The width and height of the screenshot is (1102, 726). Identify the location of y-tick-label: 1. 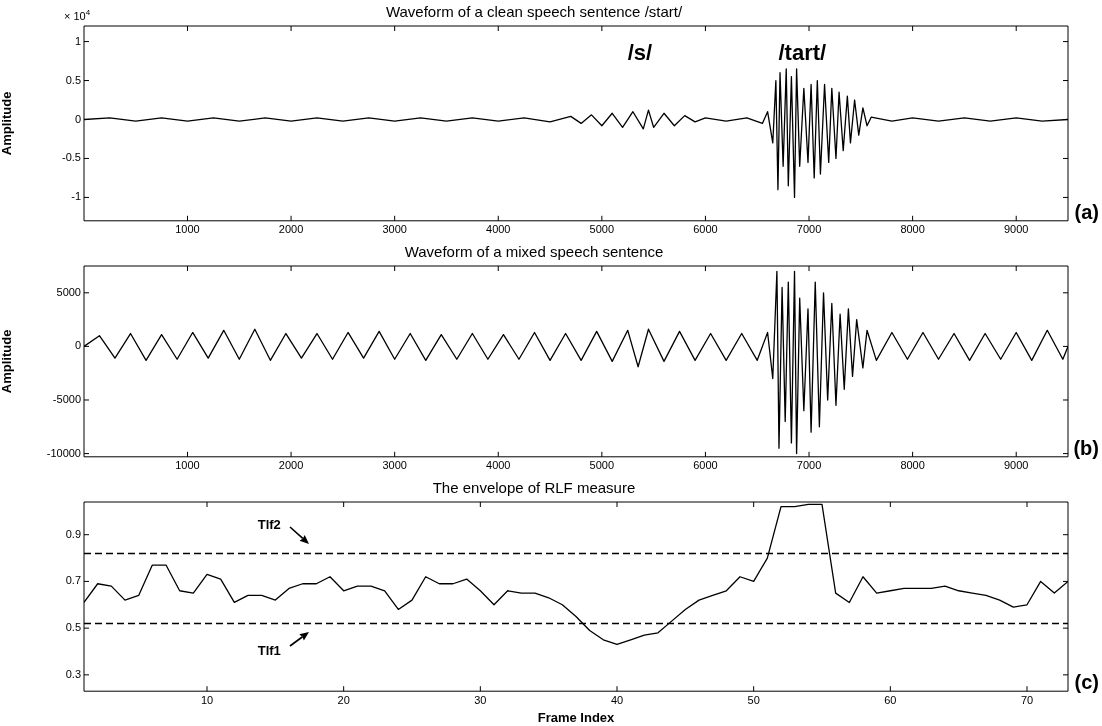
(77, 40).